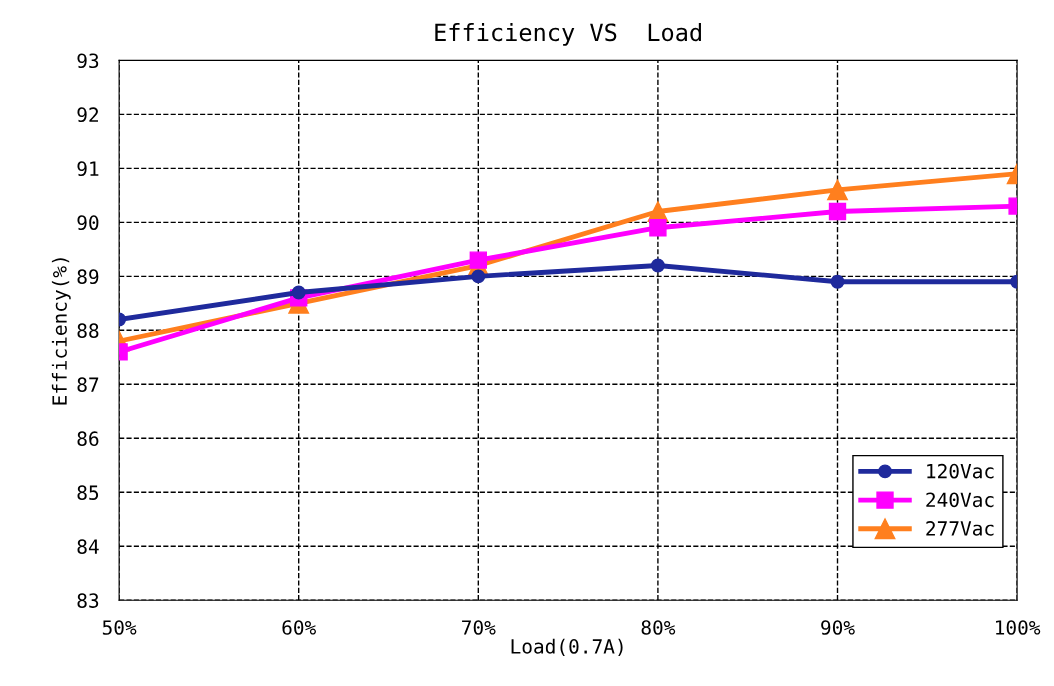 Image resolution: width=1054 pixels, height=686 pixels. I want to click on y-tick-label: 87, so click(88, 385).